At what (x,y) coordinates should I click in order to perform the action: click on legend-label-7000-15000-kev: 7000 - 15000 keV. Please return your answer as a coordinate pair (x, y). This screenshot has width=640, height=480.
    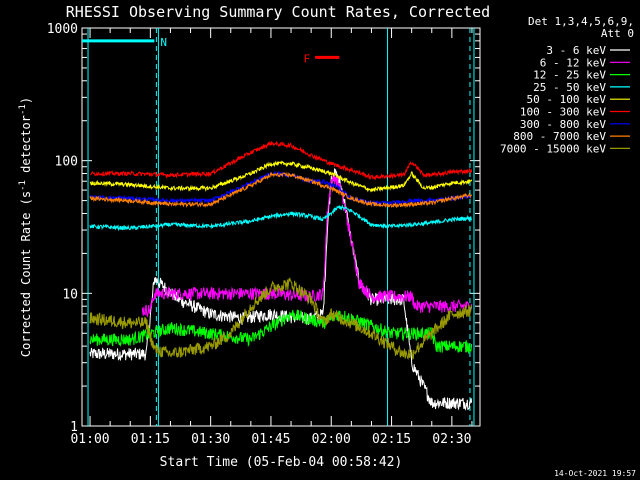
    Looking at the image, I should click on (553, 148).